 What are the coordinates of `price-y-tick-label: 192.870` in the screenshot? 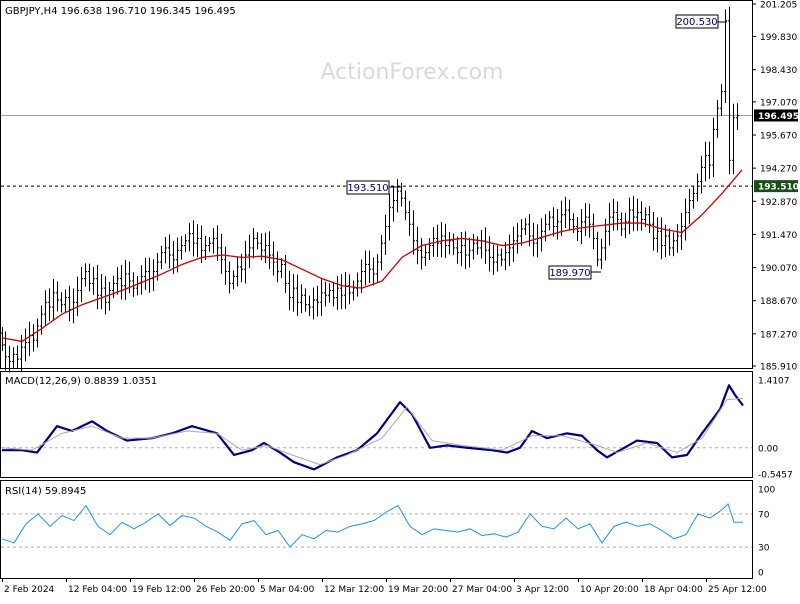 It's located at (778, 203).